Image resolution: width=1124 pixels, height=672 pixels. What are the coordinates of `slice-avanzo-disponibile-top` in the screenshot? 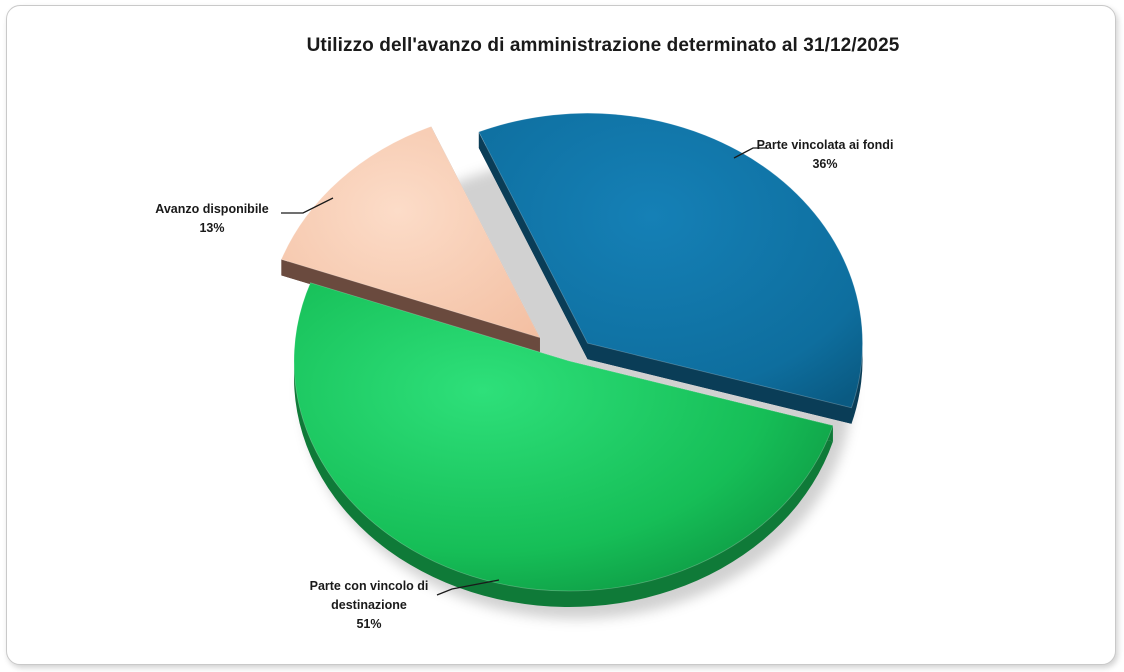 It's located at (410, 232).